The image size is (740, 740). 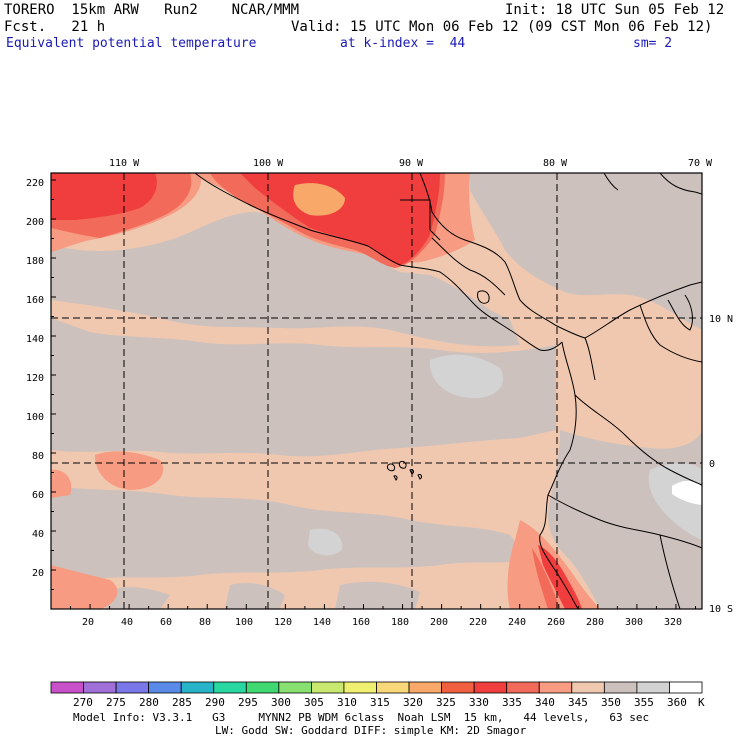 I want to click on x-tick-320: 320, so click(x=673, y=622).